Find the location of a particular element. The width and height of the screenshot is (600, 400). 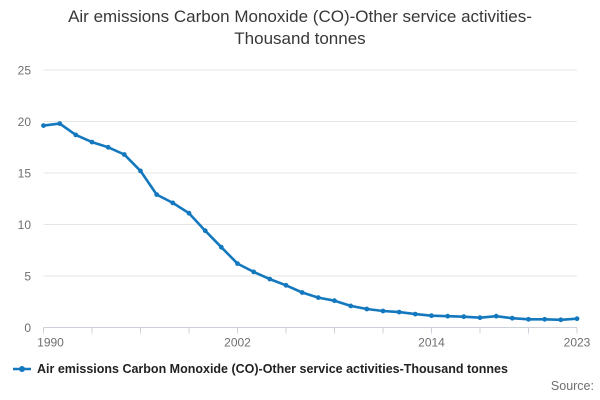

x-axis-tick-label: 1990 is located at coordinates (50, 343).